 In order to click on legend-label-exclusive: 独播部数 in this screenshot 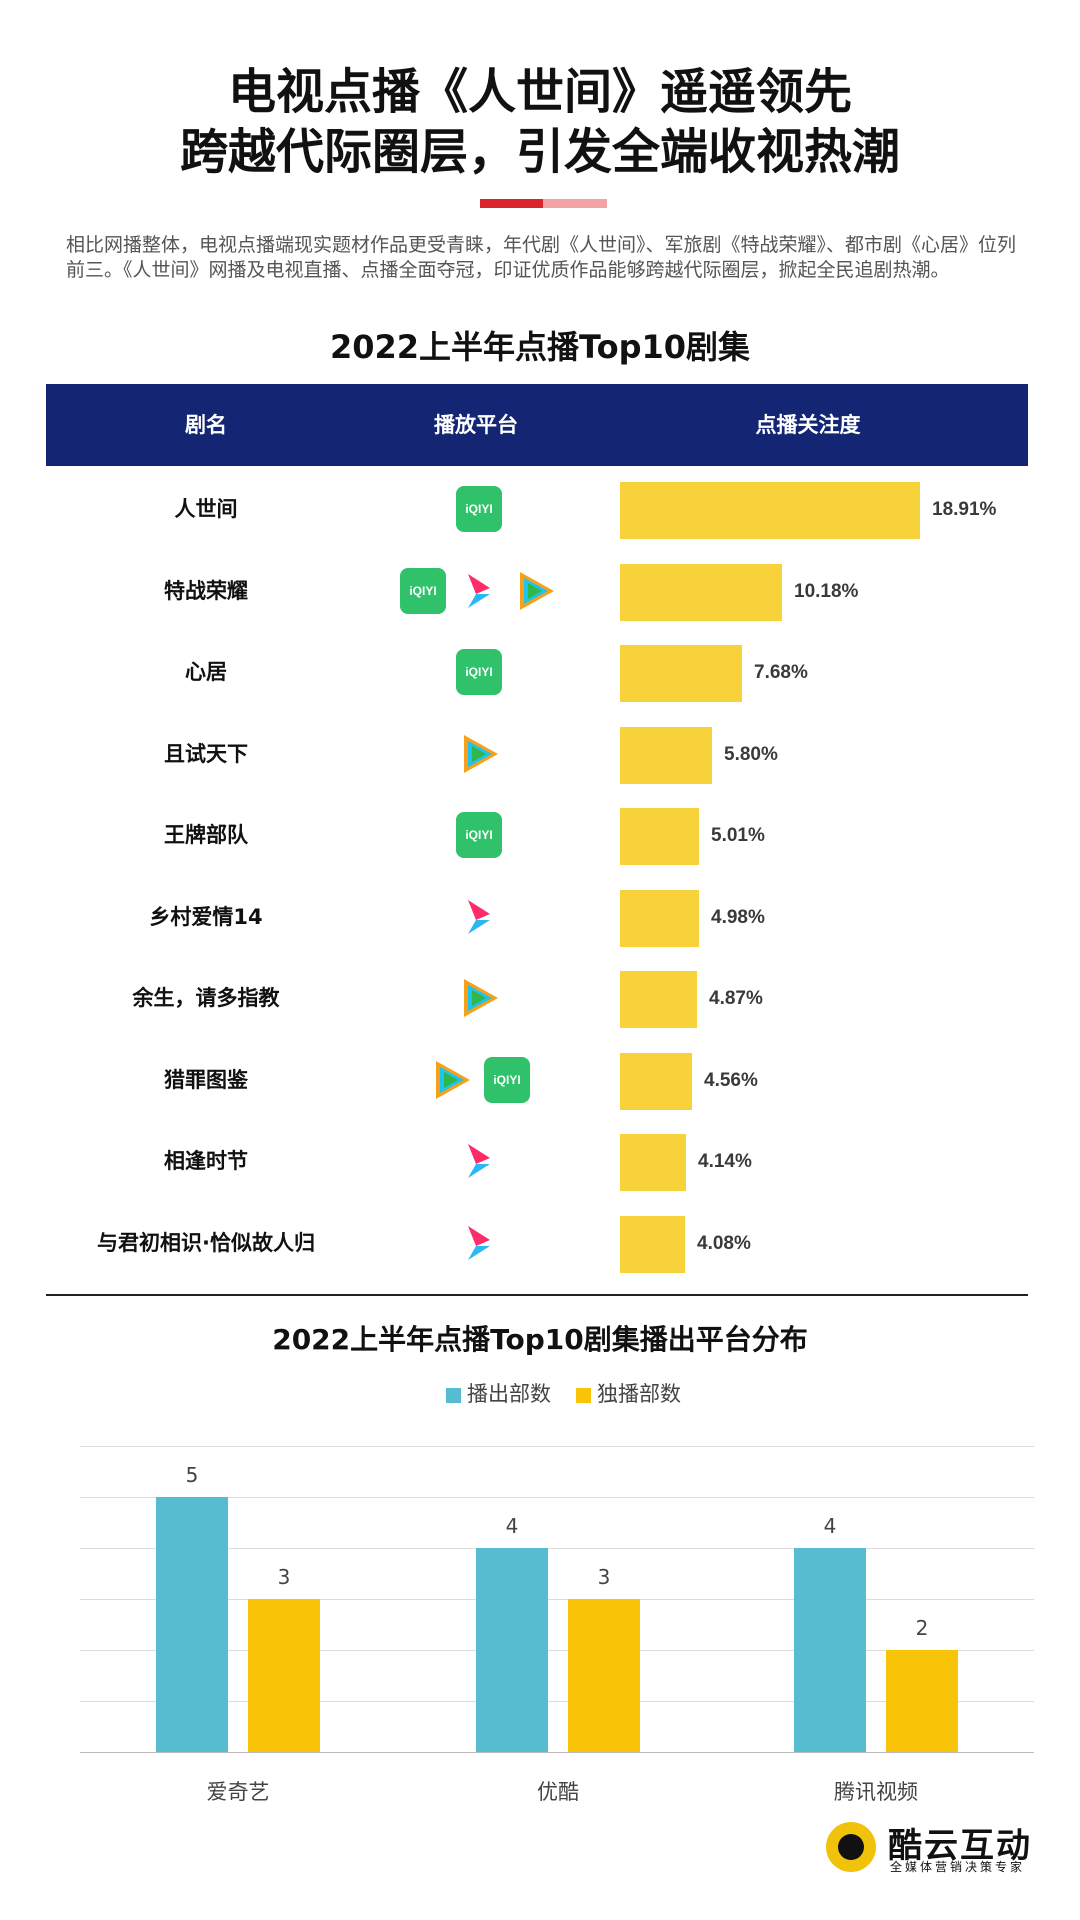, I will do `click(639, 1394)`.